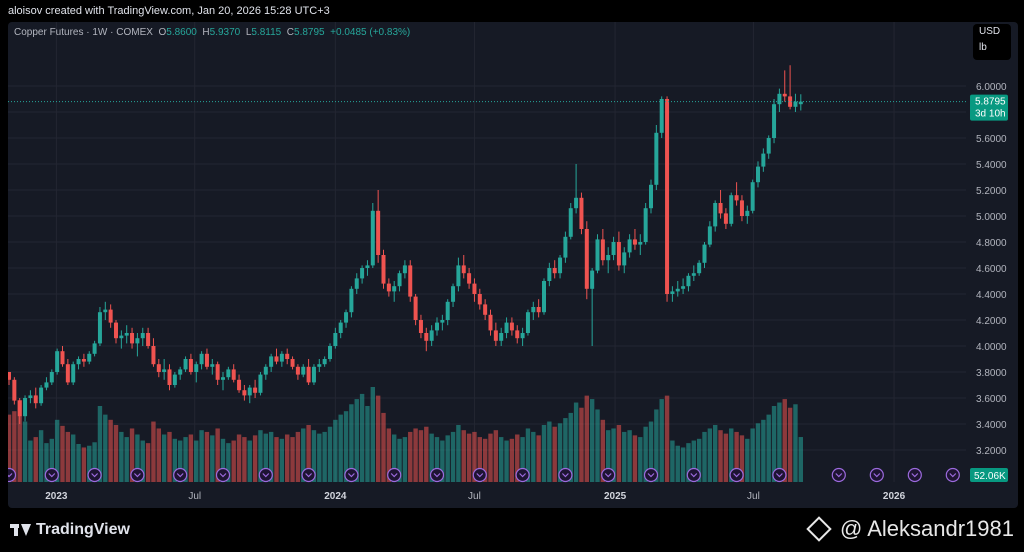 The image size is (1024, 552). I want to click on upcoming-event-ring, so click(838, 475).